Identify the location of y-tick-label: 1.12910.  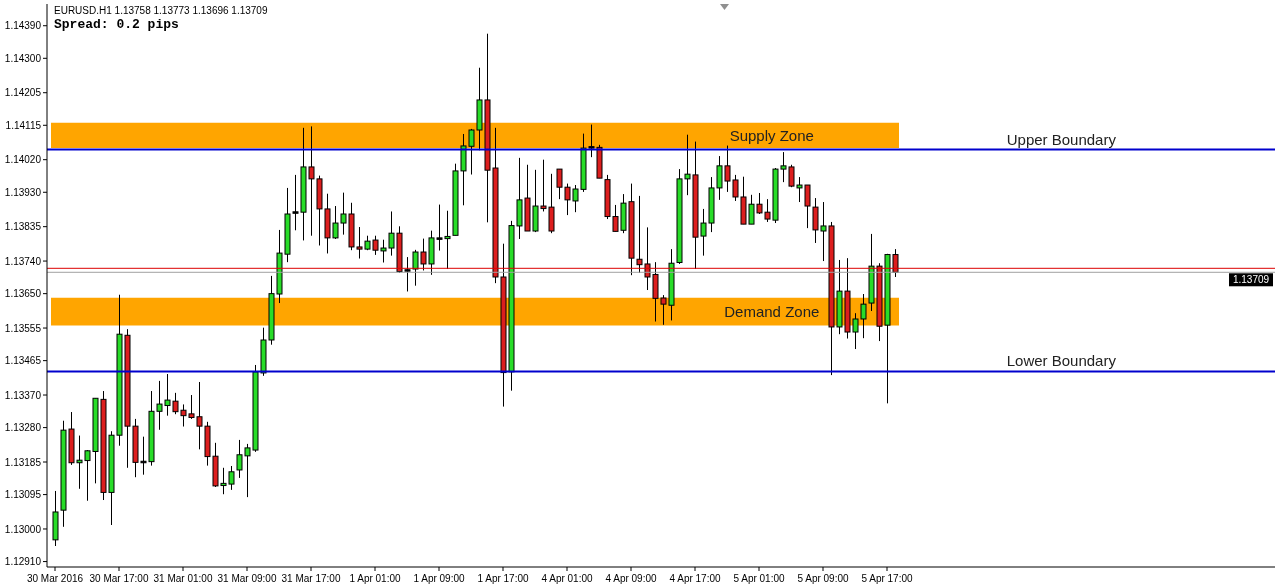
(23, 562).